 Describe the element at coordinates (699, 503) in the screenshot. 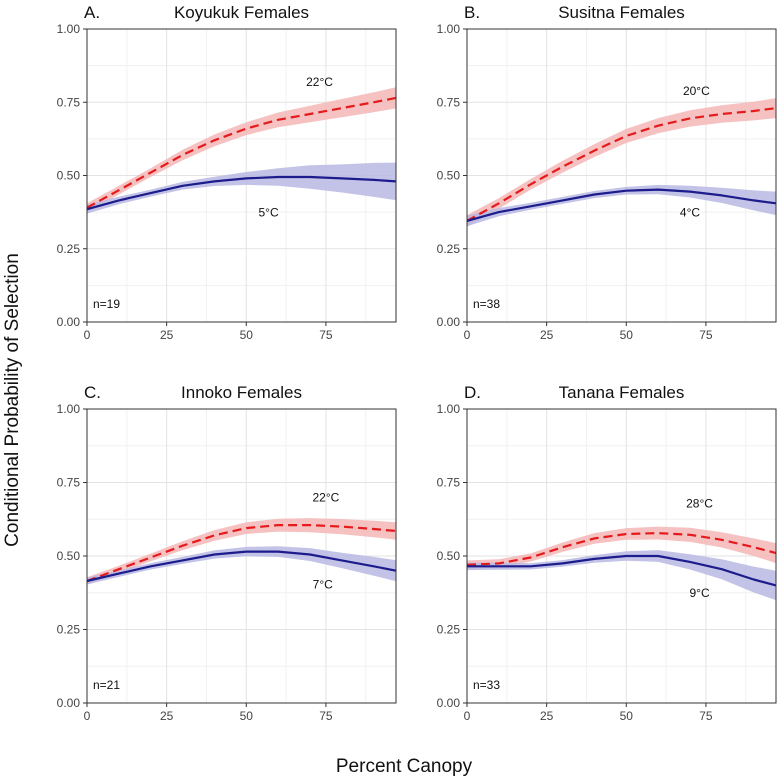

I see `series-label-warm: 28°C` at that location.